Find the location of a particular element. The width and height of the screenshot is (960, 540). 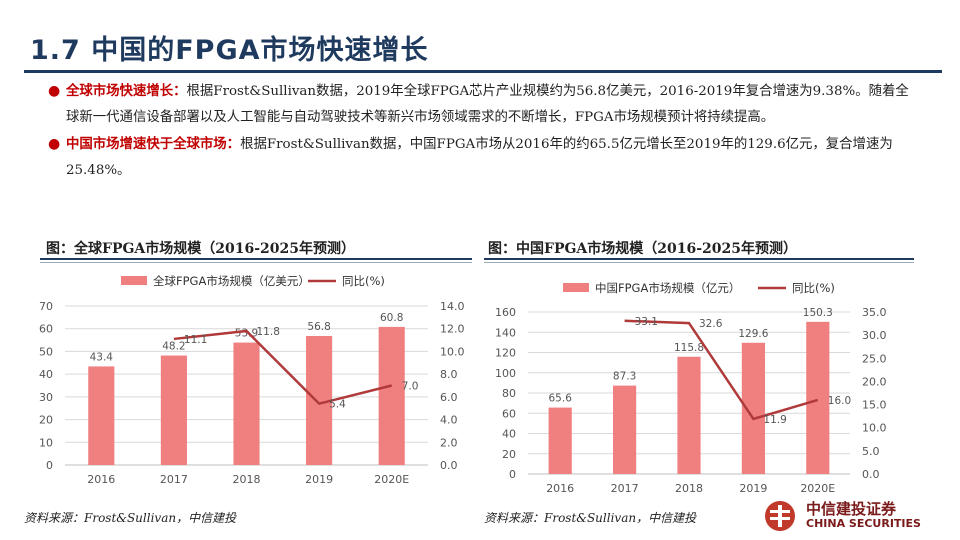

china-securities-logo is located at coordinates (780, 516).